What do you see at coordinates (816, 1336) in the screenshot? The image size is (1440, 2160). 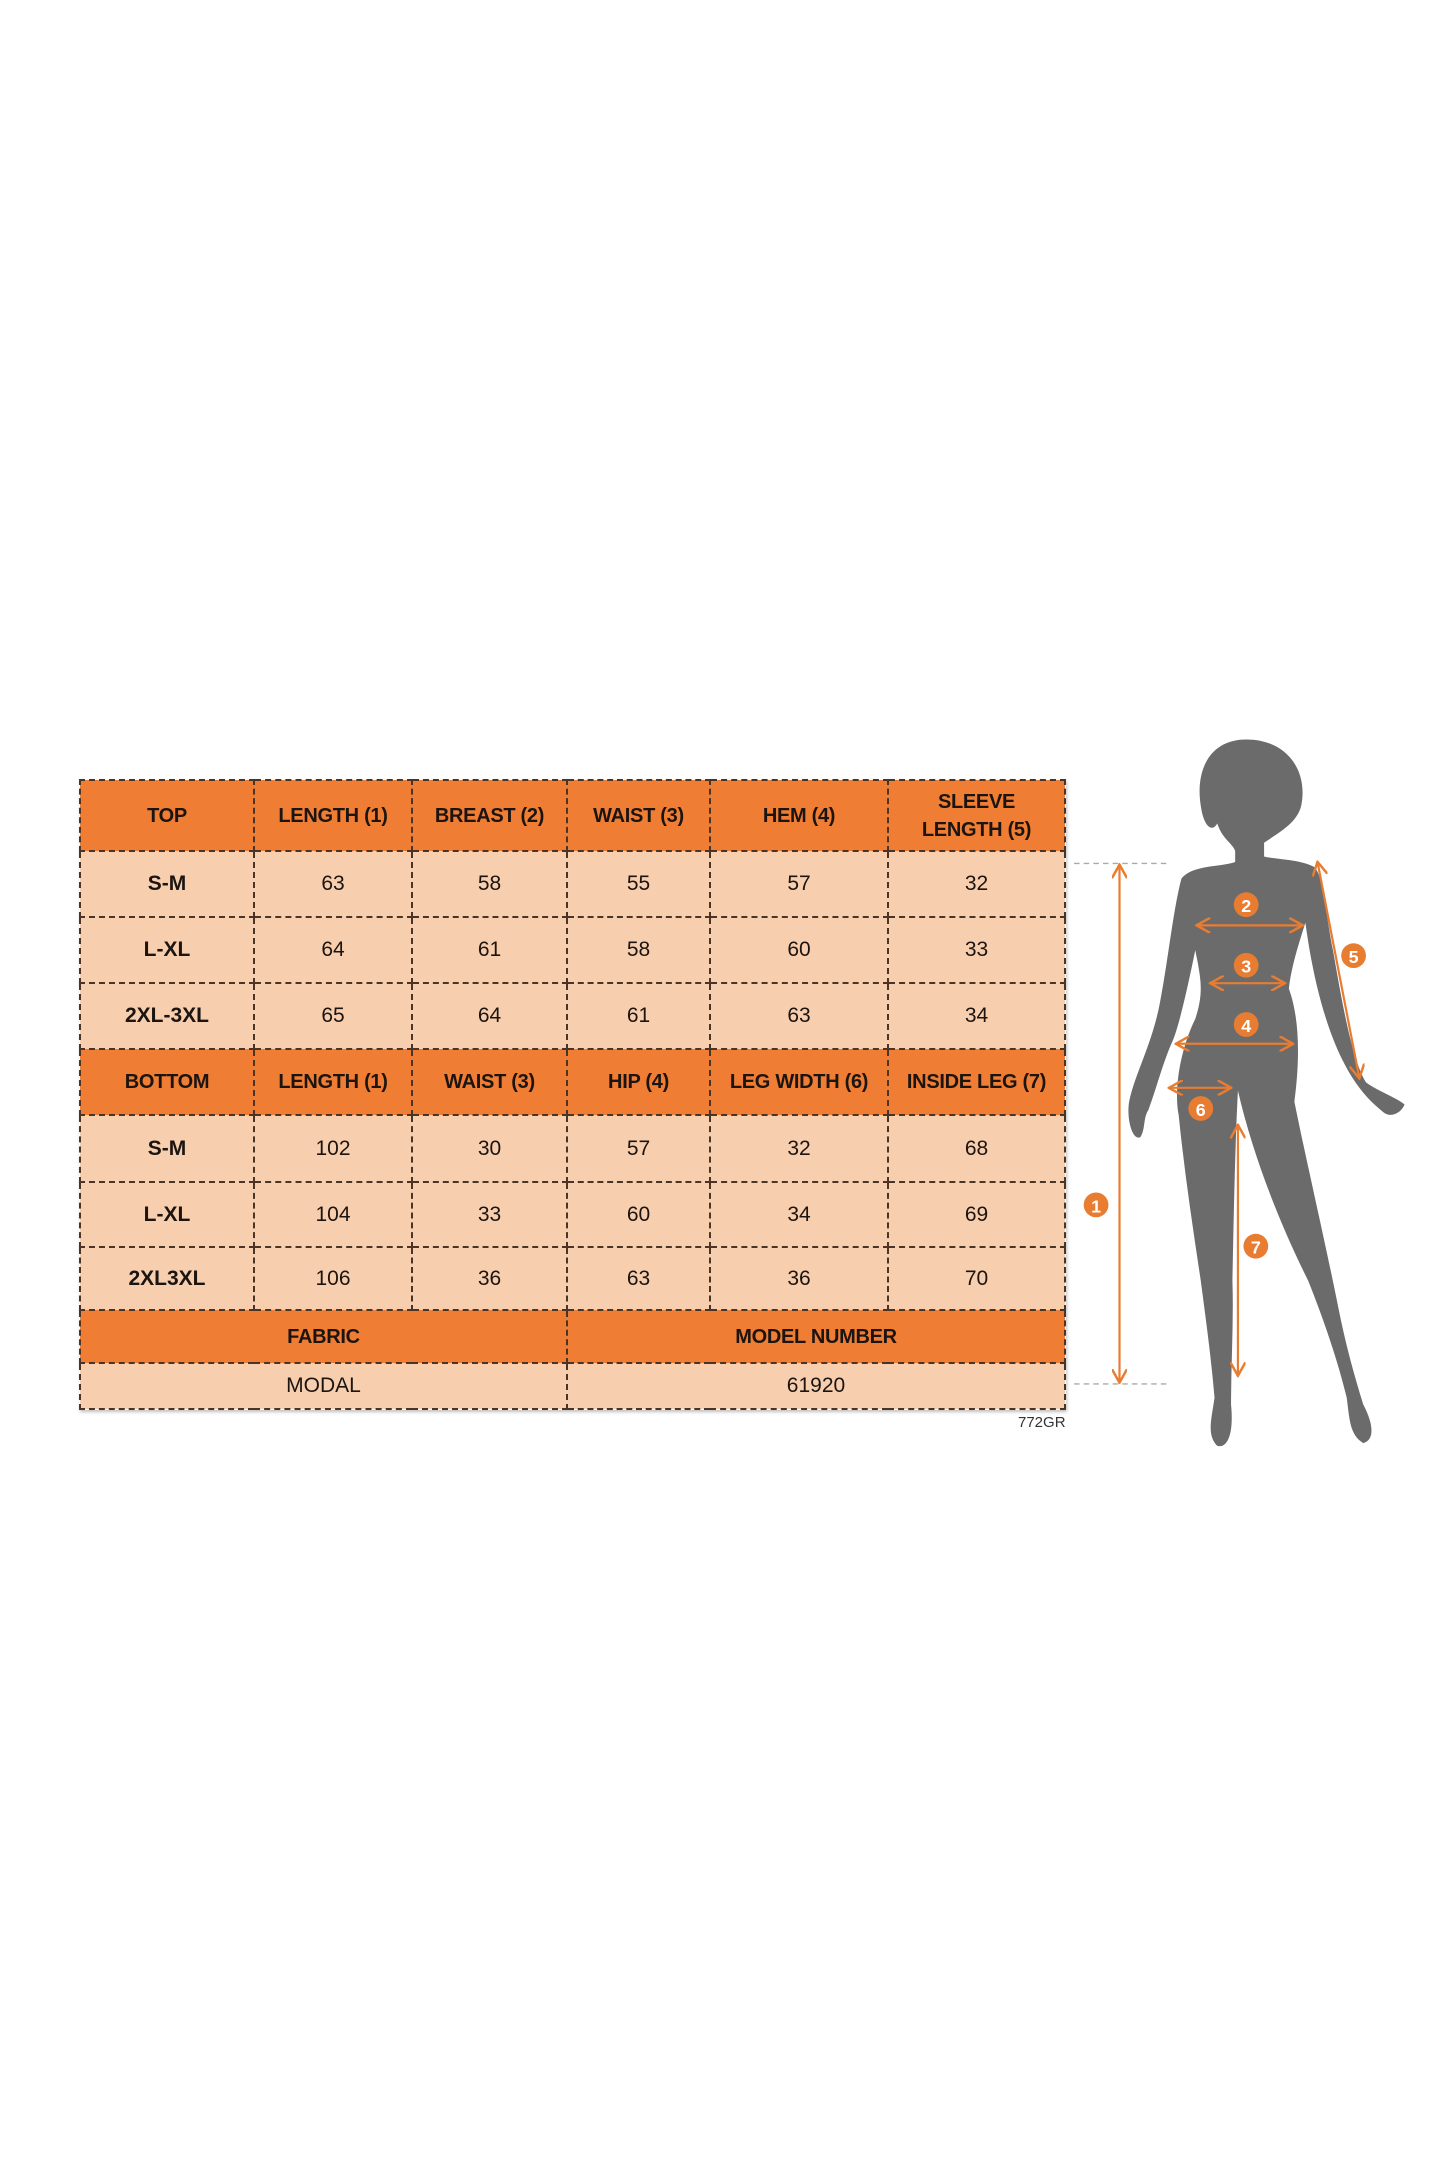 I see `model-number-label: MODEL NUMBER` at bounding box center [816, 1336].